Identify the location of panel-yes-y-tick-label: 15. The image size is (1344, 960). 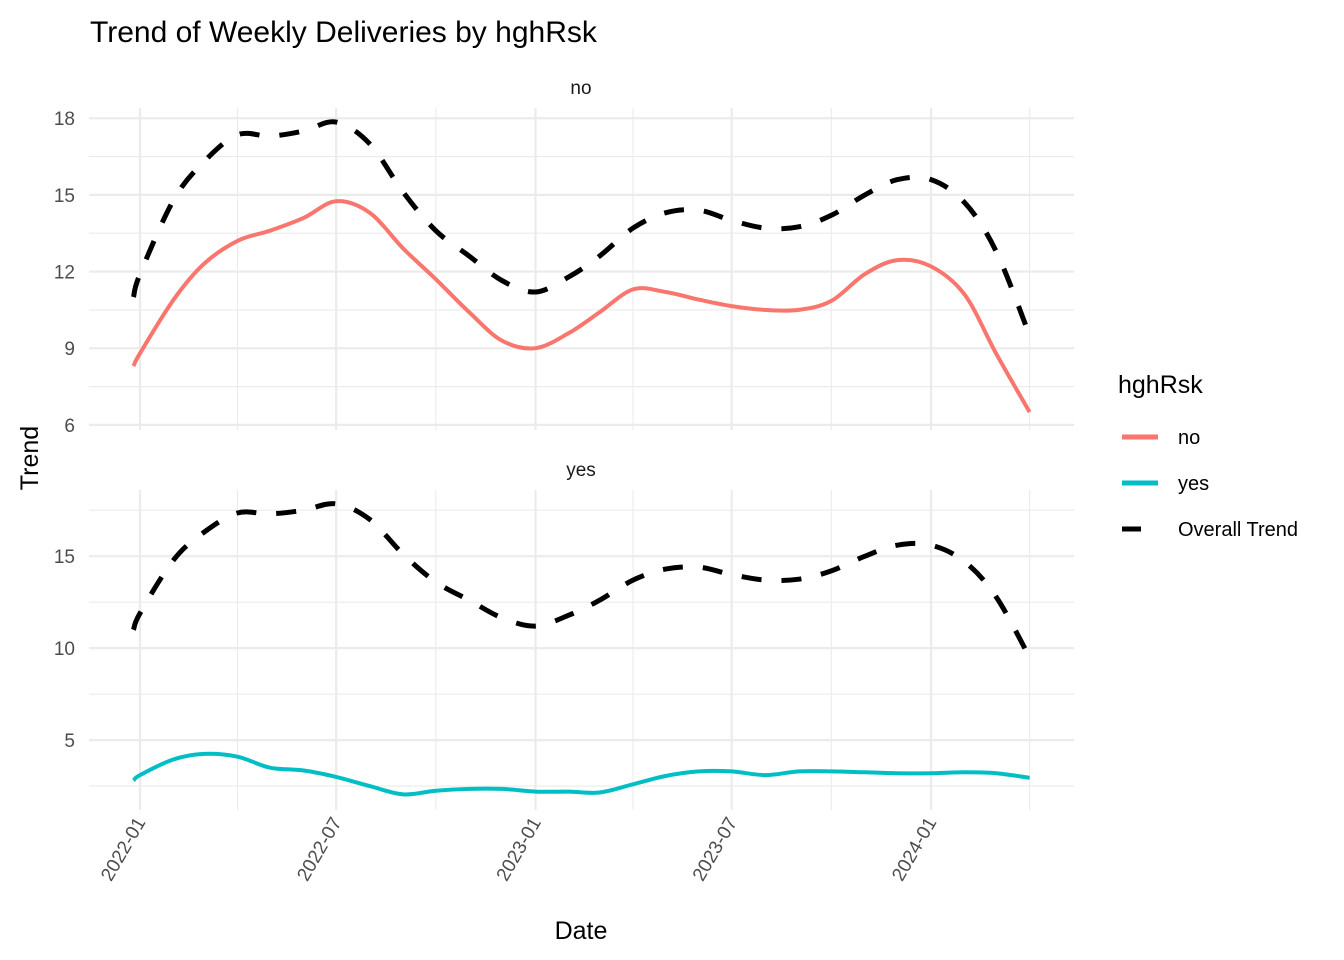
(64, 557).